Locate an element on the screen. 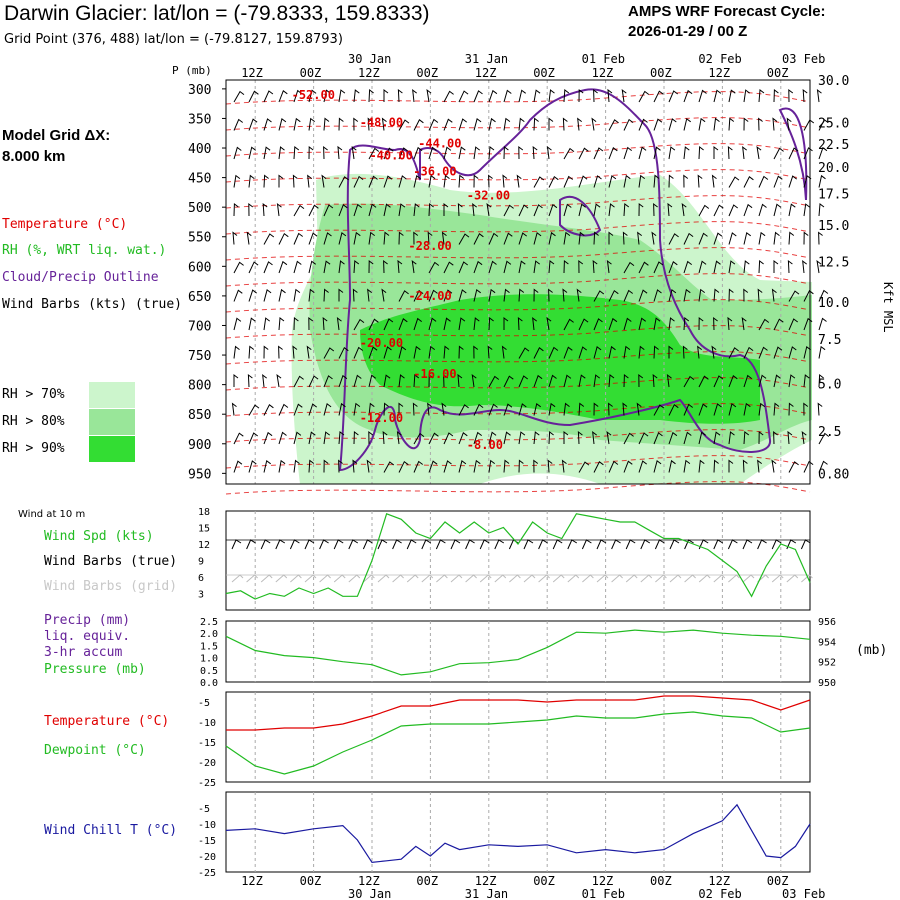 This screenshot has height=900, width=900. top-date-label: 02 Feb is located at coordinates (719, 59).